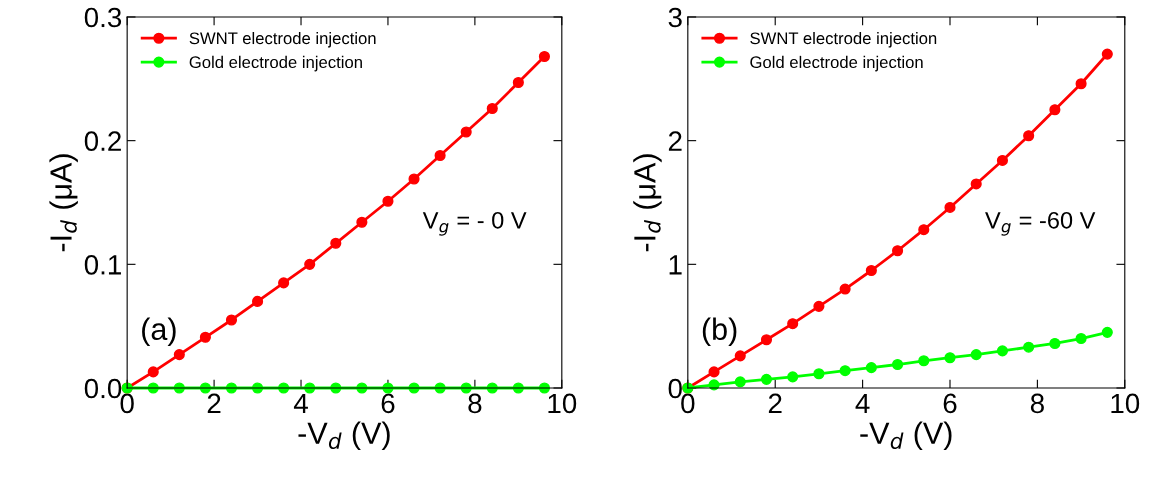 The height and width of the screenshot is (485, 1156). What do you see at coordinates (1040, 223) in the screenshot?
I see `annotation: V$_{g}$ = -60 V` at bounding box center [1040, 223].